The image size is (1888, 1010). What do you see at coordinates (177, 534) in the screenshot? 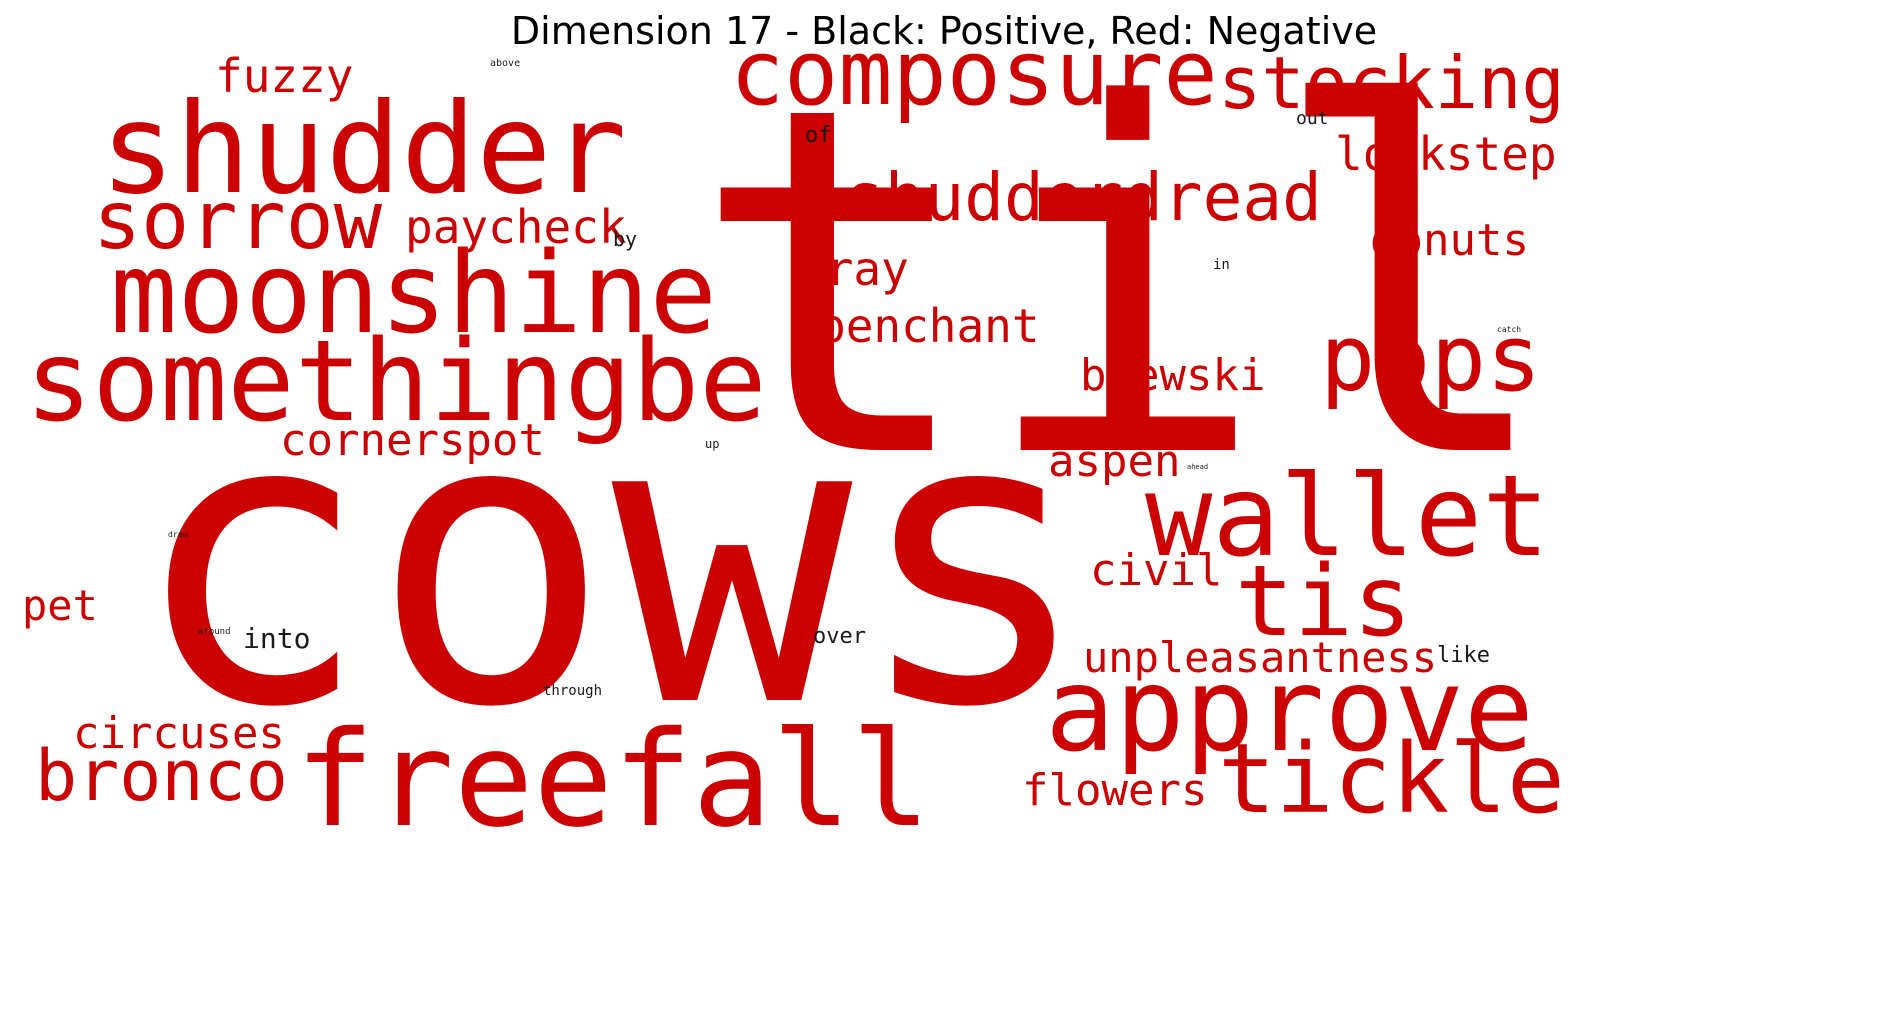
I see `word-draw: draw` at bounding box center [177, 534].